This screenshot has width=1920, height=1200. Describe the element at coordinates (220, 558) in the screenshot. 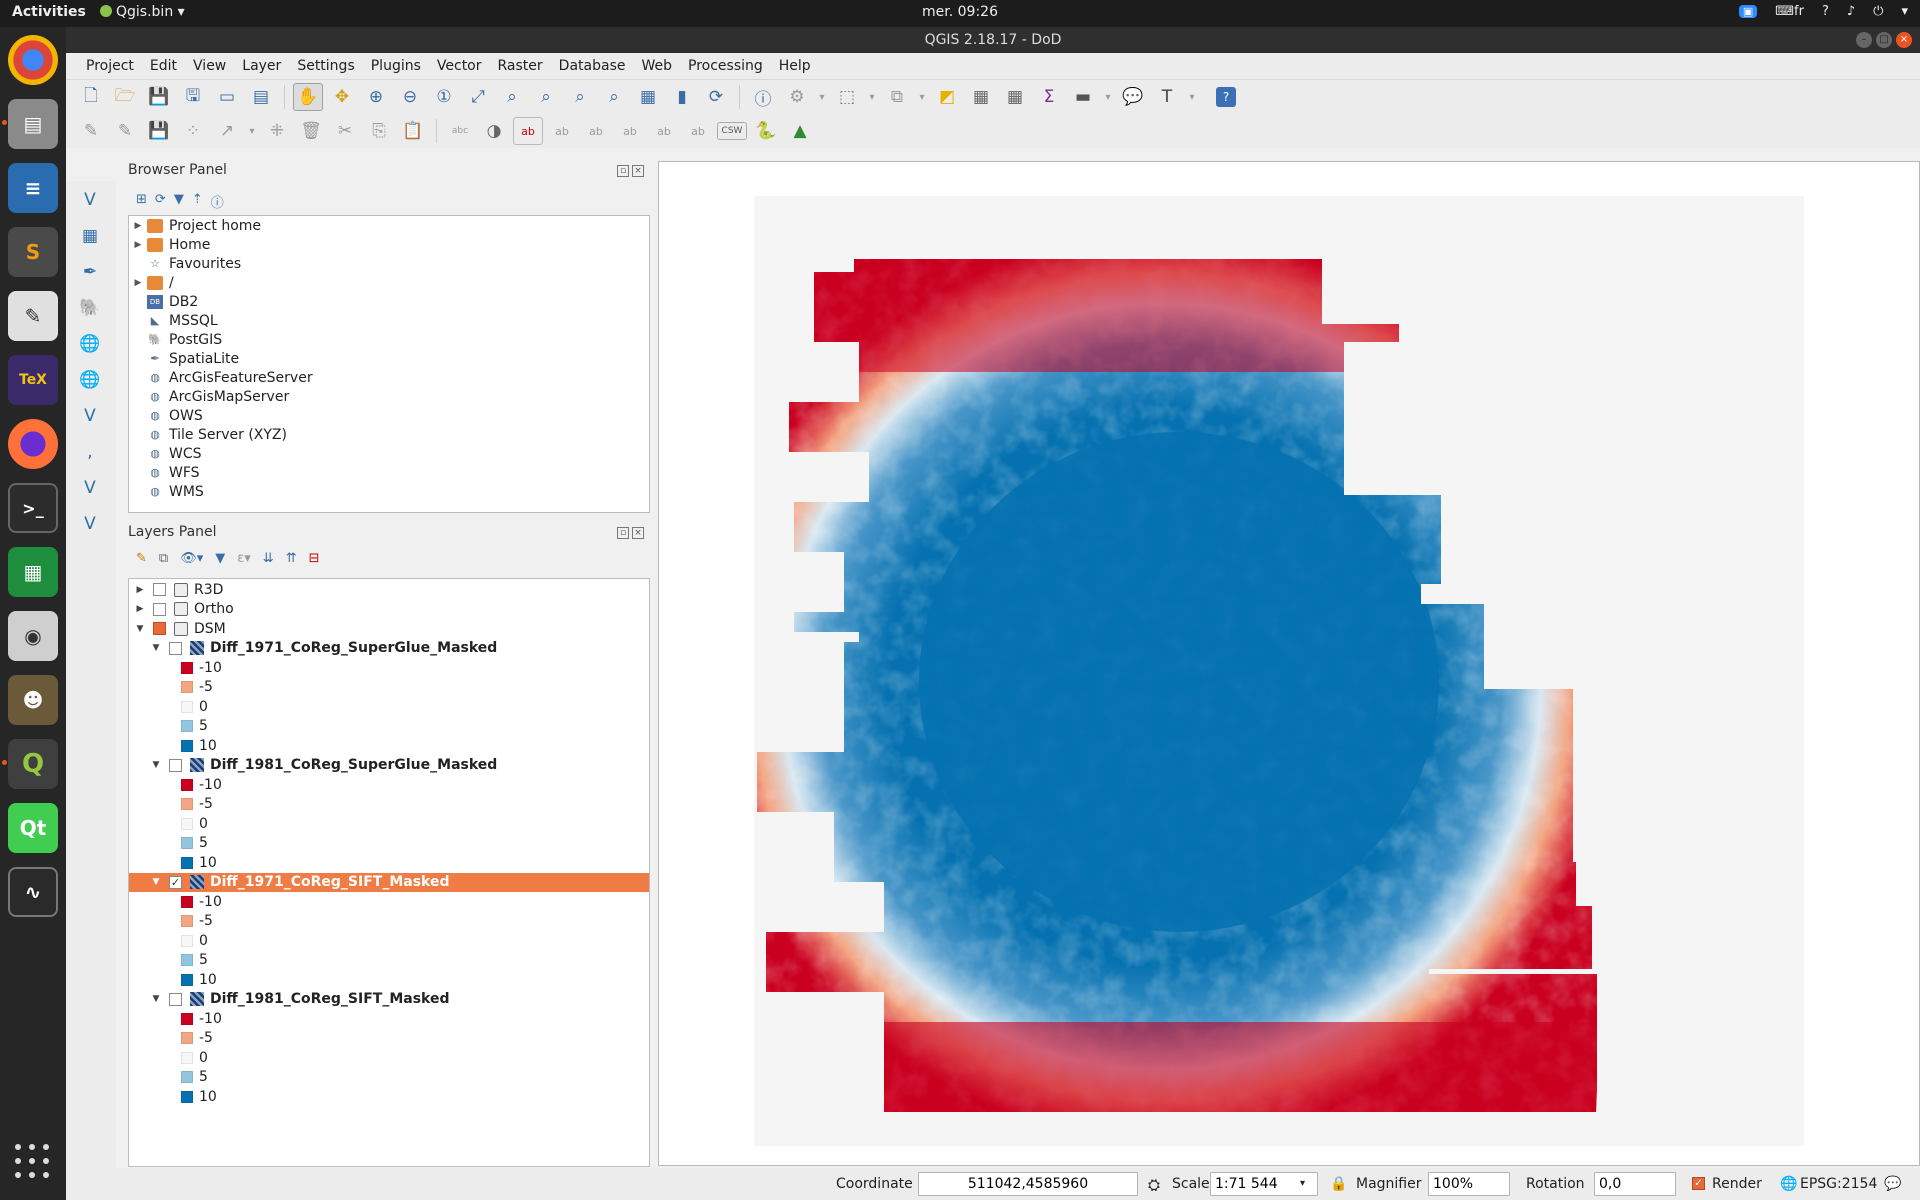

I see `filter-legend-icon: ▼` at that location.